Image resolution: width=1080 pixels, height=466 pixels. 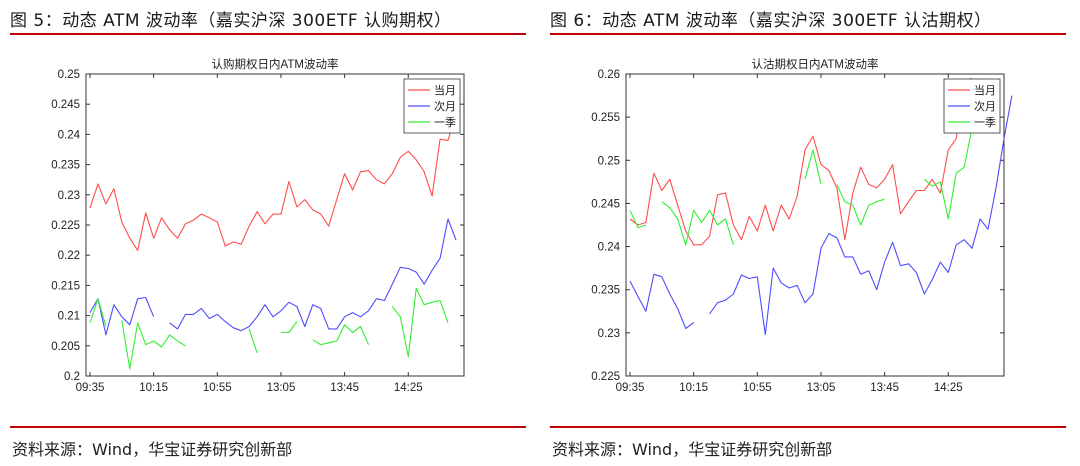 What do you see at coordinates (231, 21) in the screenshot?
I see `figure-title: 图 5：动态 ATM 波动率（嘉实沪深 300ETF 认购期权）` at bounding box center [231, 21].